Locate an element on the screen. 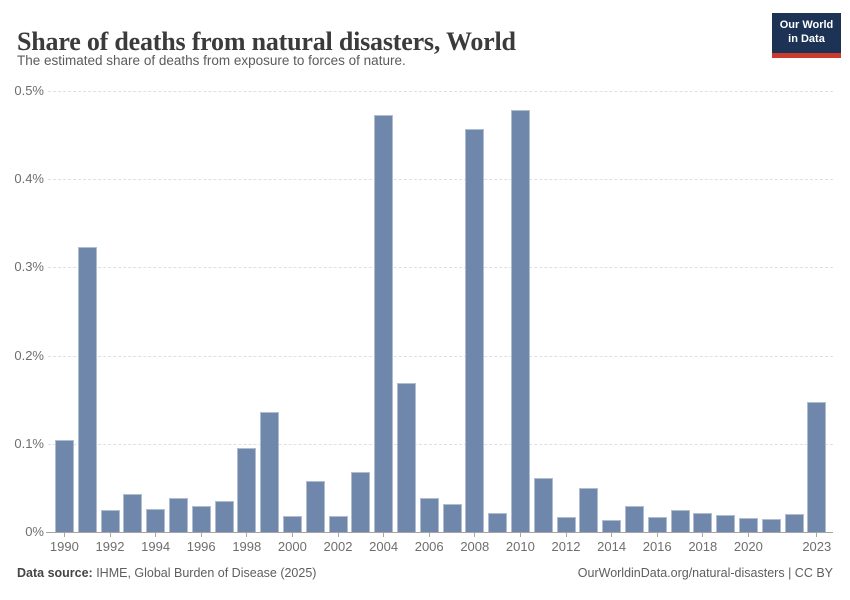 The height and width of the screenshot is (600, 850). owid-link: OurWorldinData.org/natural-disasters is located at coordinates (681, 573).